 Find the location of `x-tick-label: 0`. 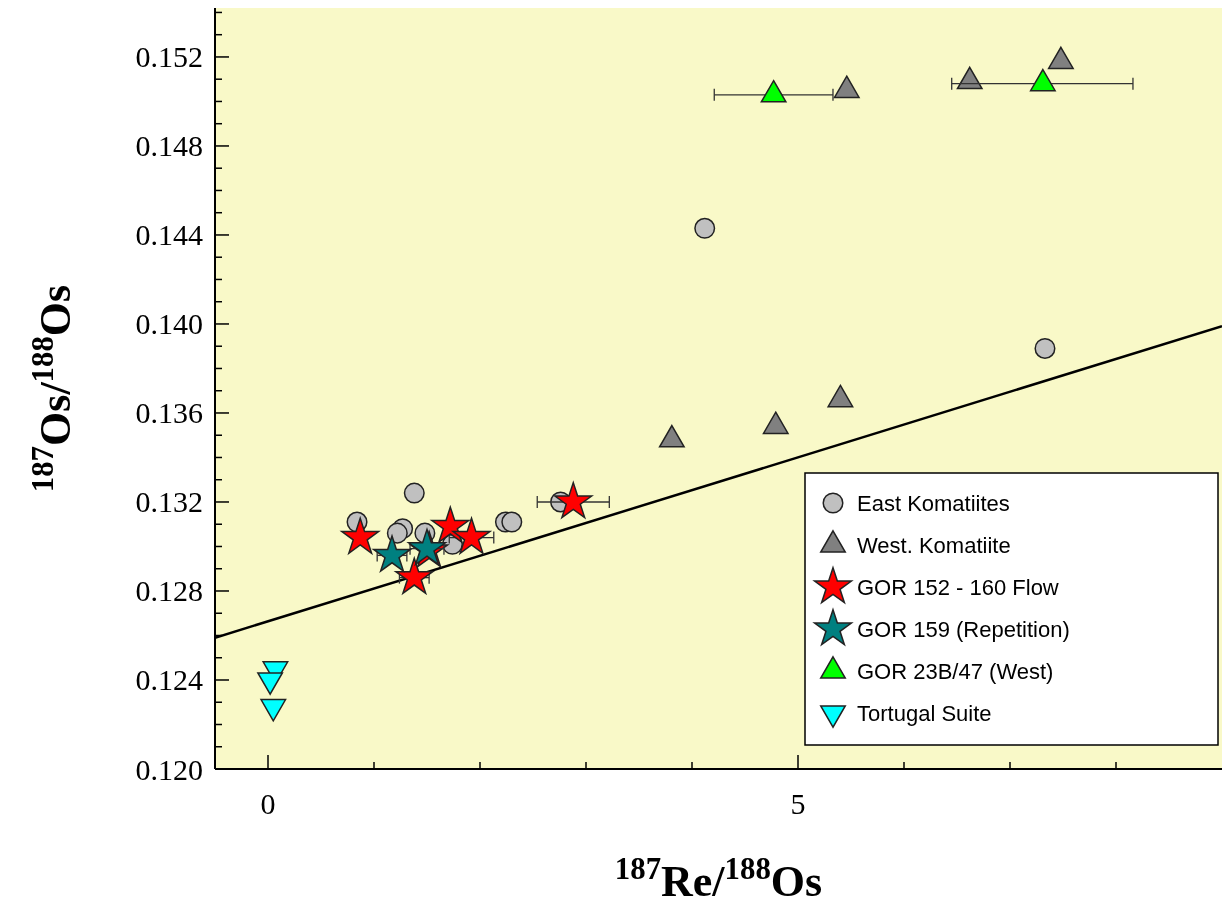

x-tick-label: 0 is located at coordinates (268, 803).